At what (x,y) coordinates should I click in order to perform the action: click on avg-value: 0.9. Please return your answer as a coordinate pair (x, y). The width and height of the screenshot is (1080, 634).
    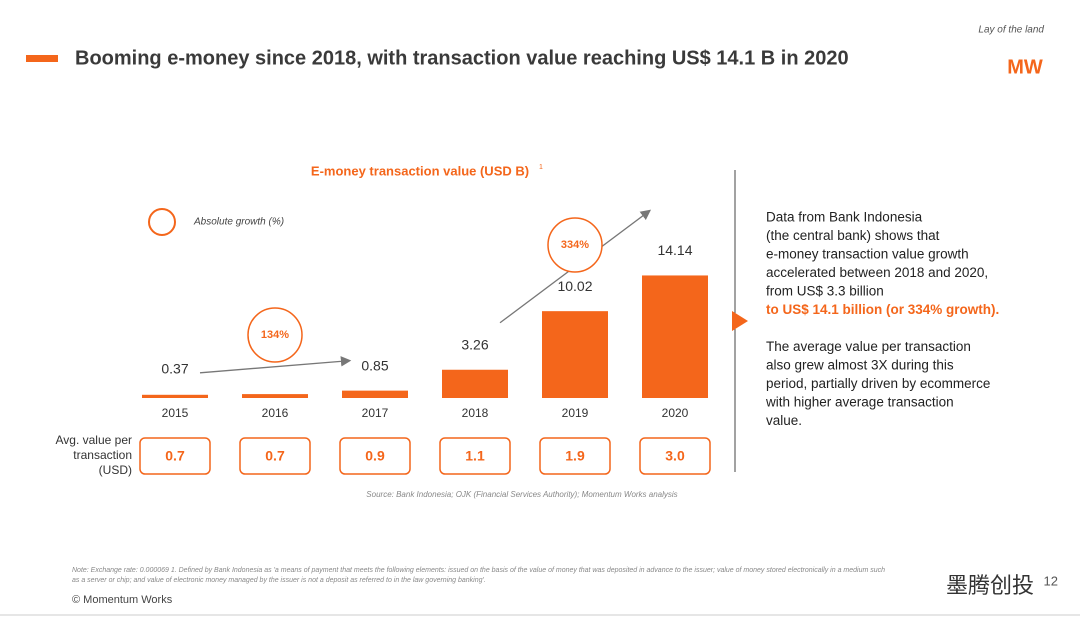
    Looking at the image, I should click on (375, 456).